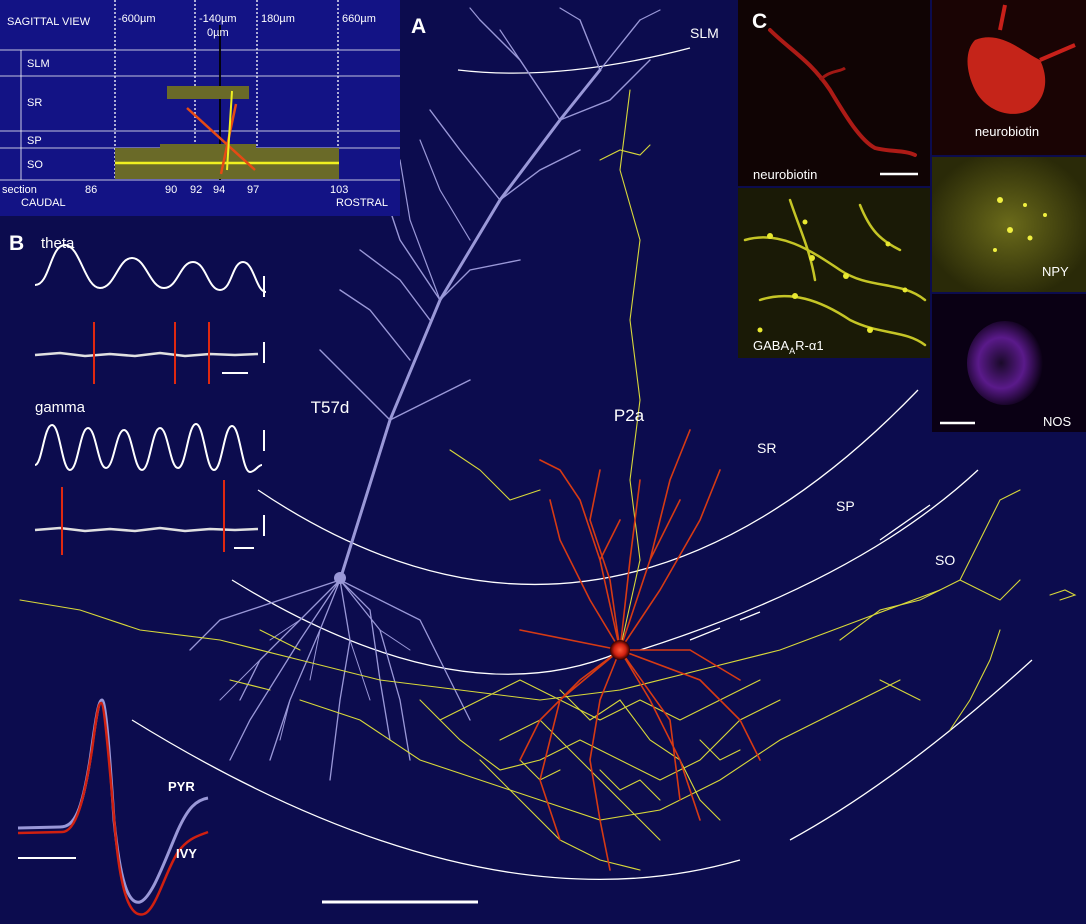 The image size is (1086, 924). I want to click on neurobiotin-right-label: neurobiotin, so click(1007, 131).